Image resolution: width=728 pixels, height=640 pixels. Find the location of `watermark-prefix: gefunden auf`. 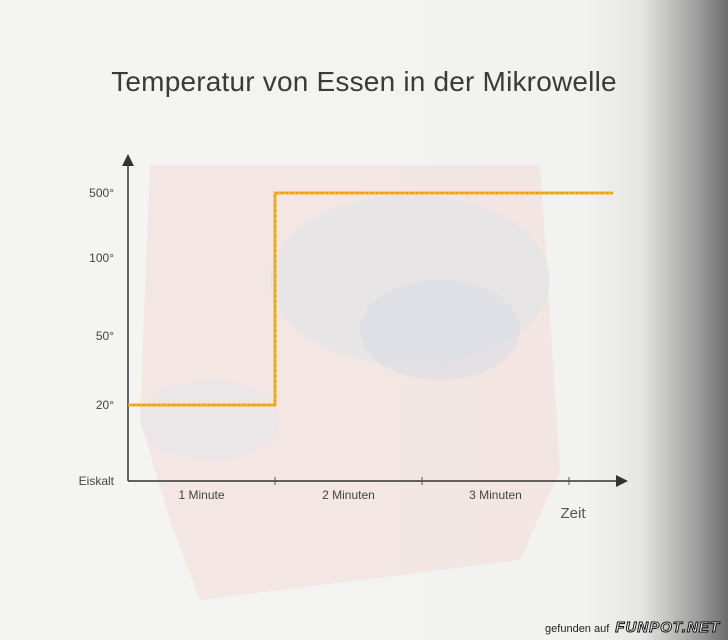

watermark-prefix: gefunden auf is located at coordinates (577, 629).